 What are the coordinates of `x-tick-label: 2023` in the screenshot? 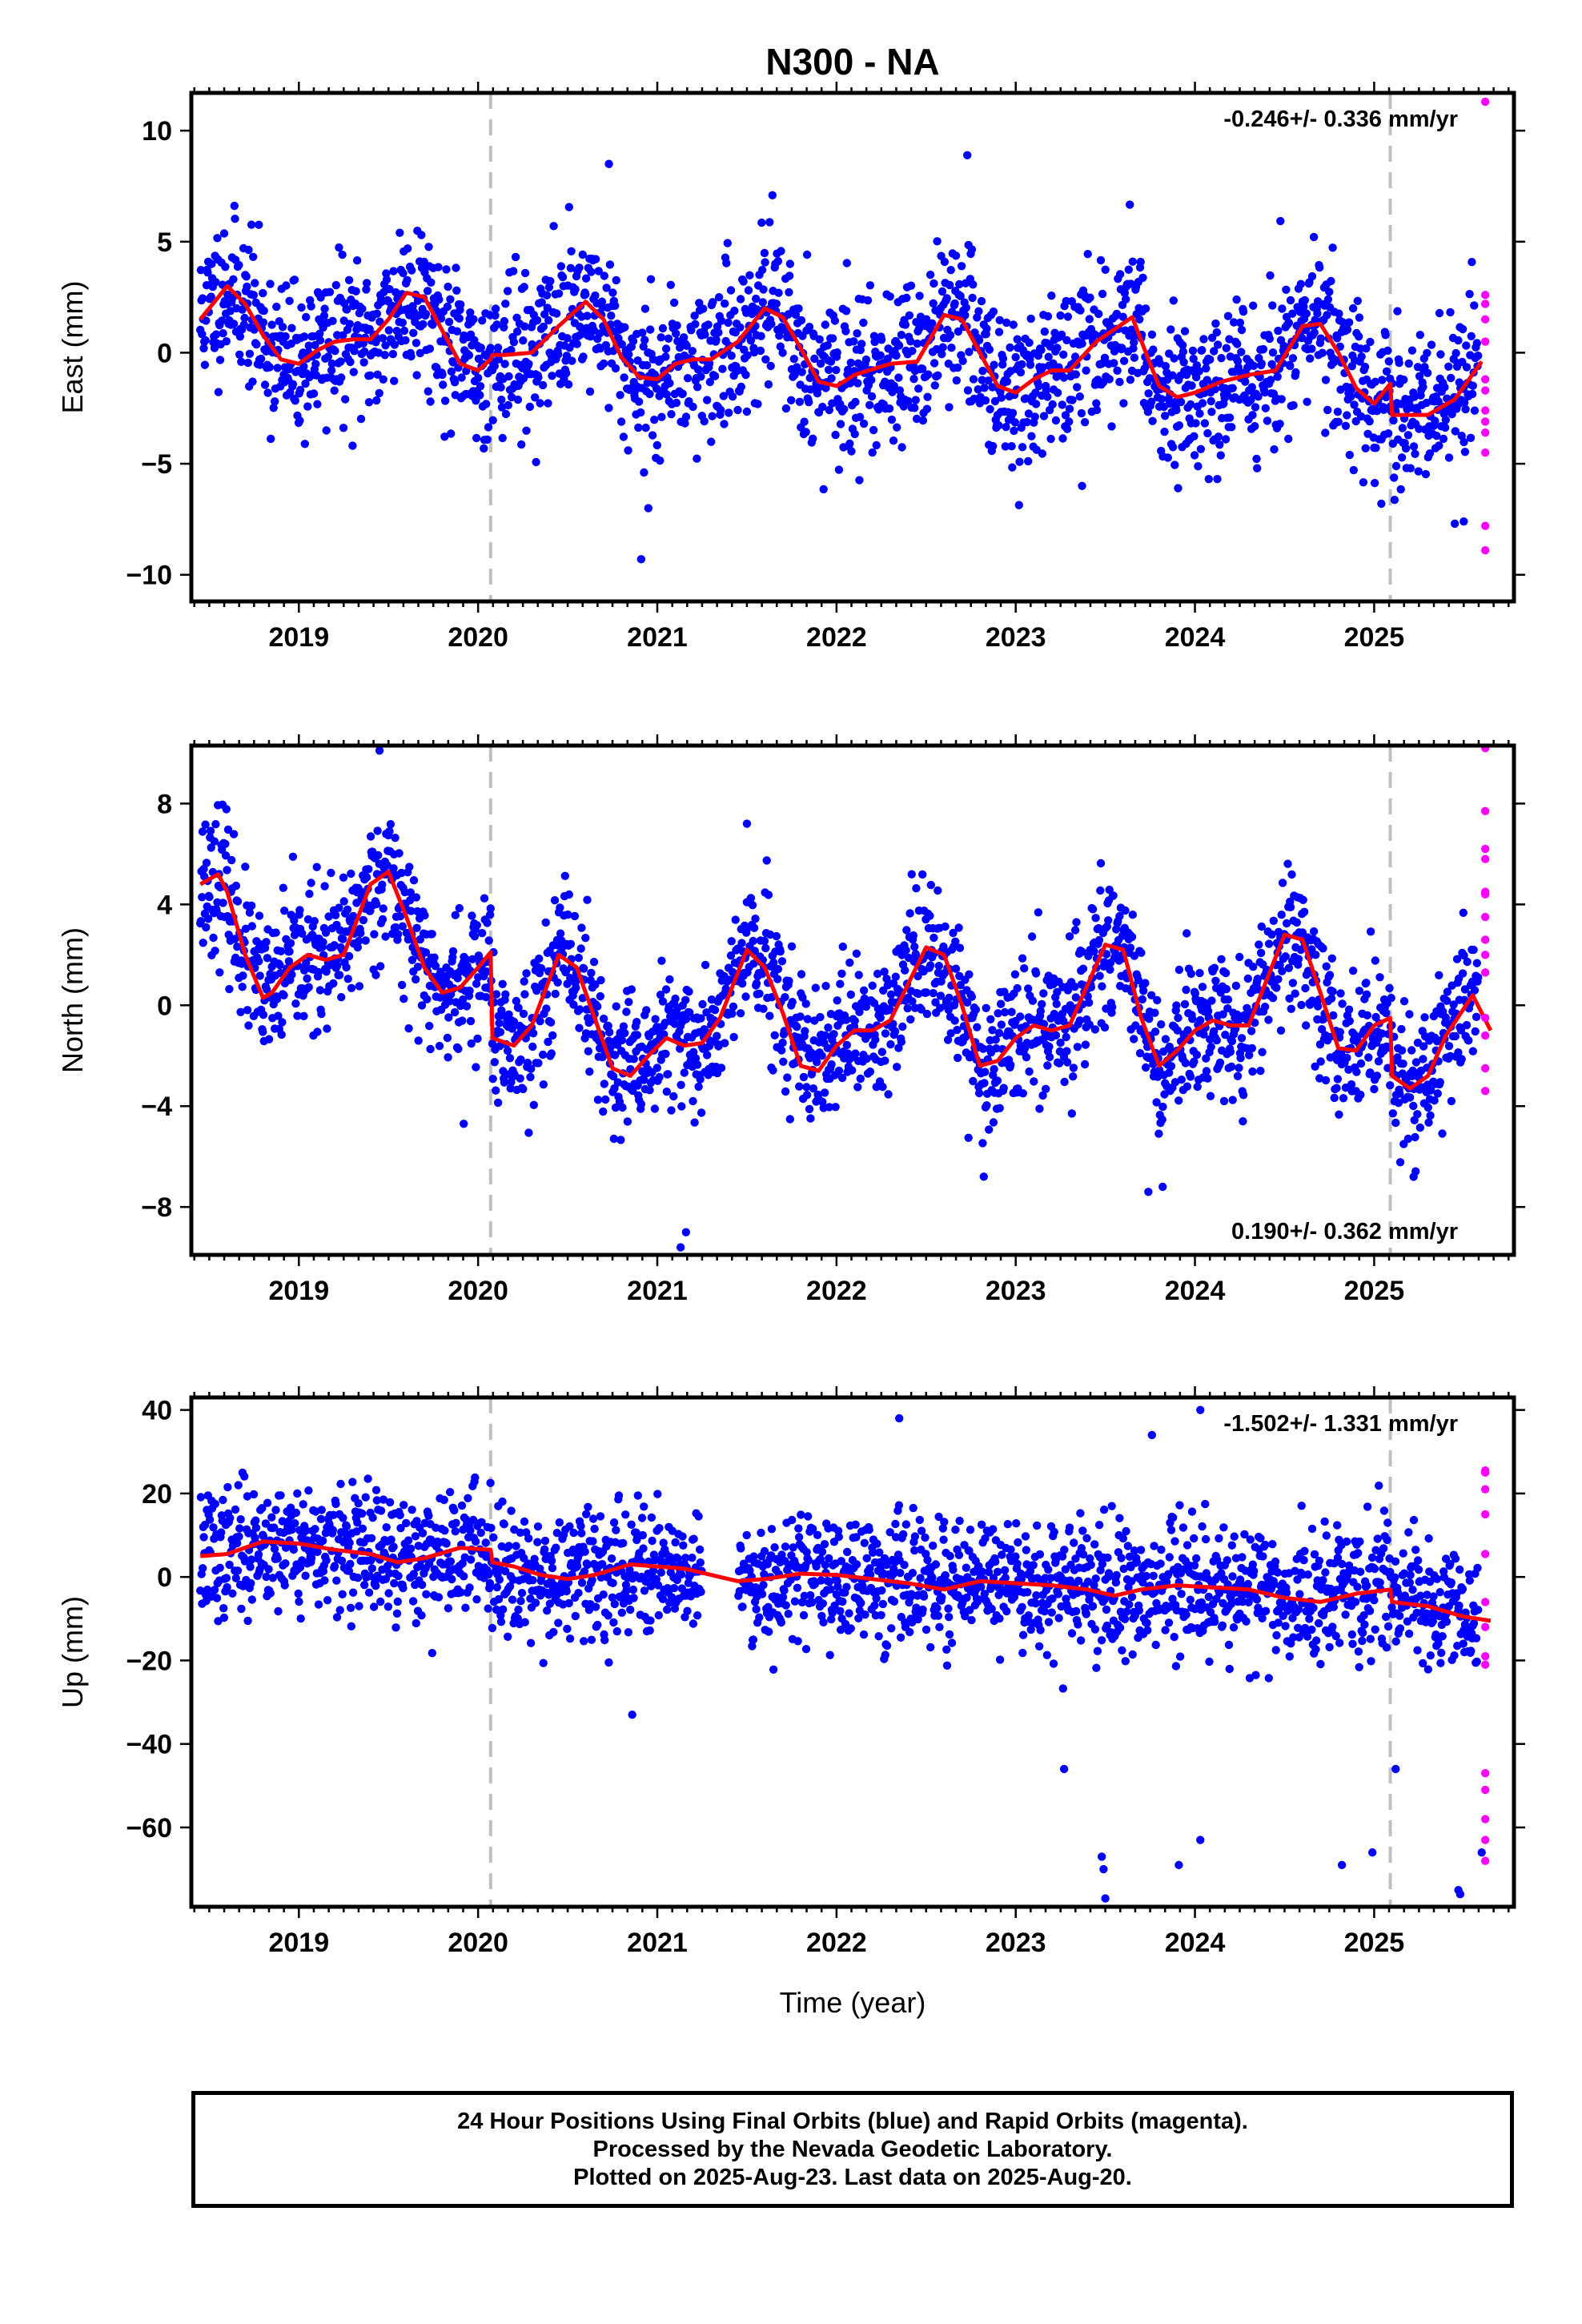 It's located at (1016, 1291).